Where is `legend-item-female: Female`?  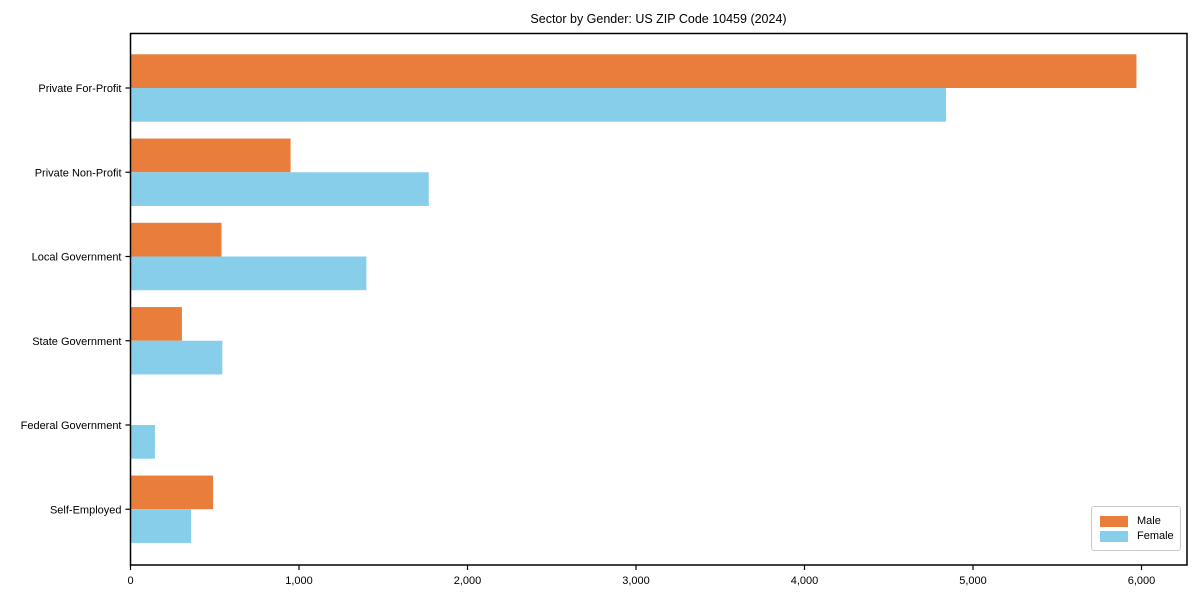 legend-item-female: Female is located at coordinates (1137, 535).